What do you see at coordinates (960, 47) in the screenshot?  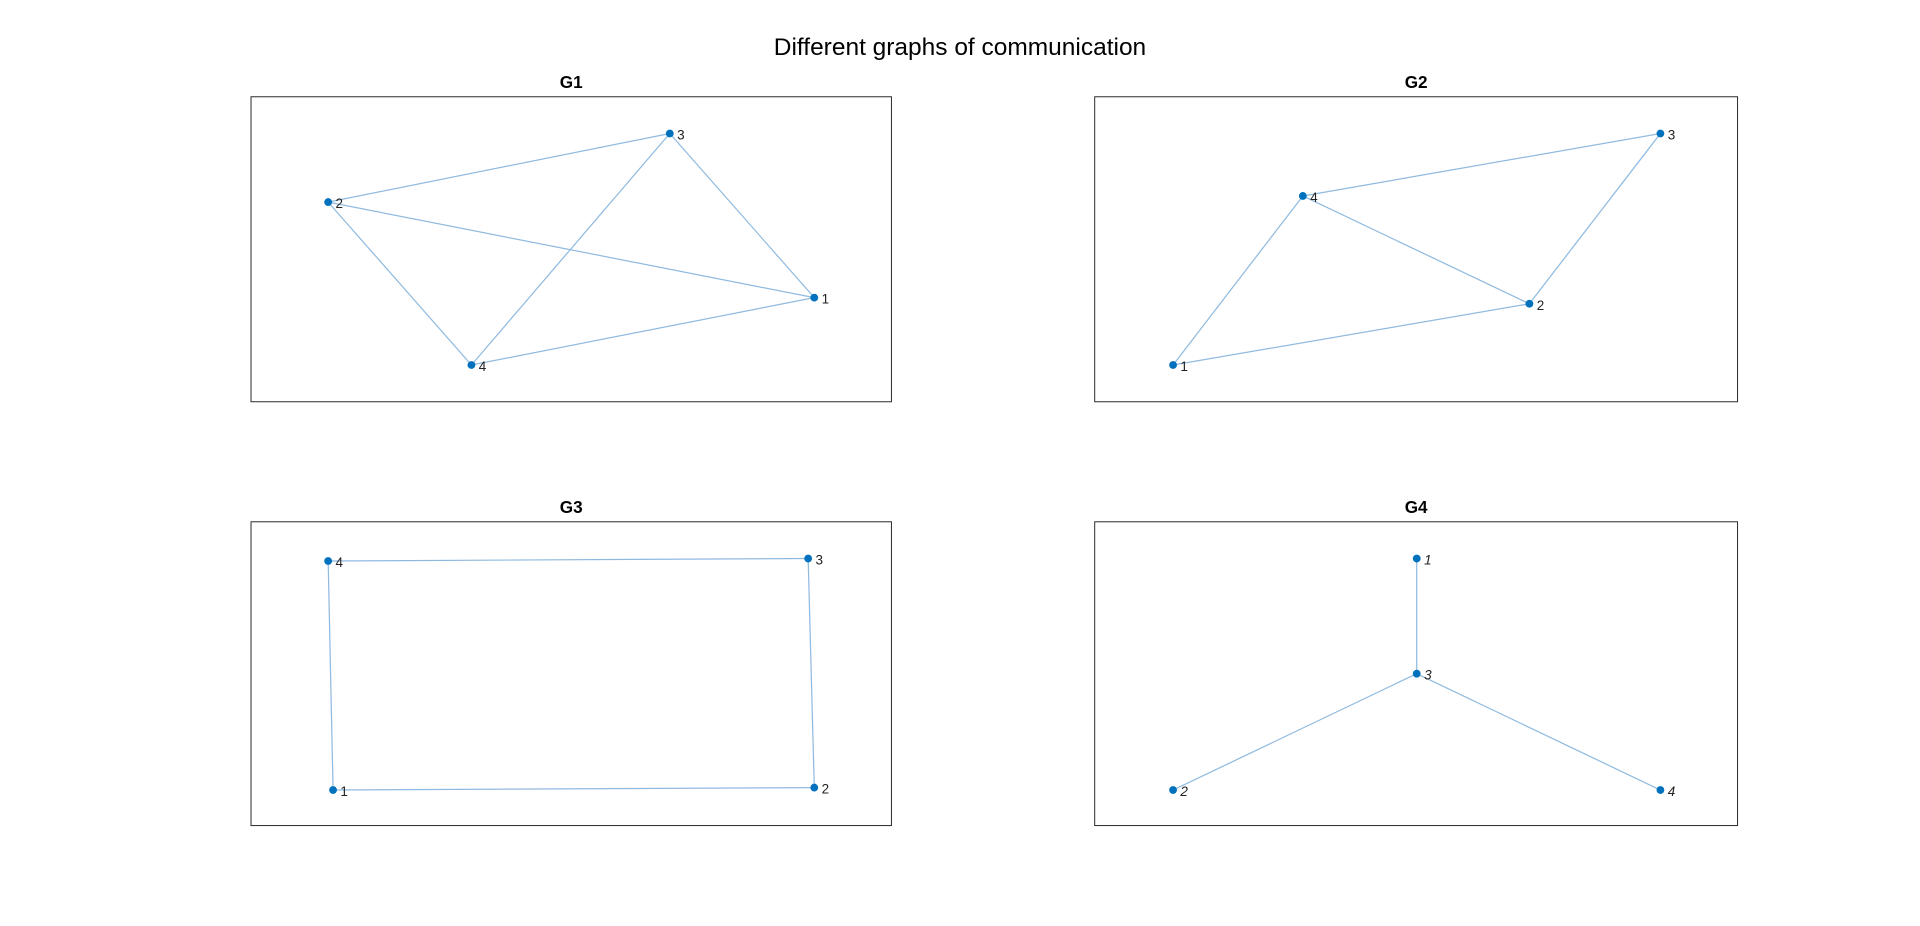 I see `figure-title: Different graphs of communication` at bounding box center [960, 47].